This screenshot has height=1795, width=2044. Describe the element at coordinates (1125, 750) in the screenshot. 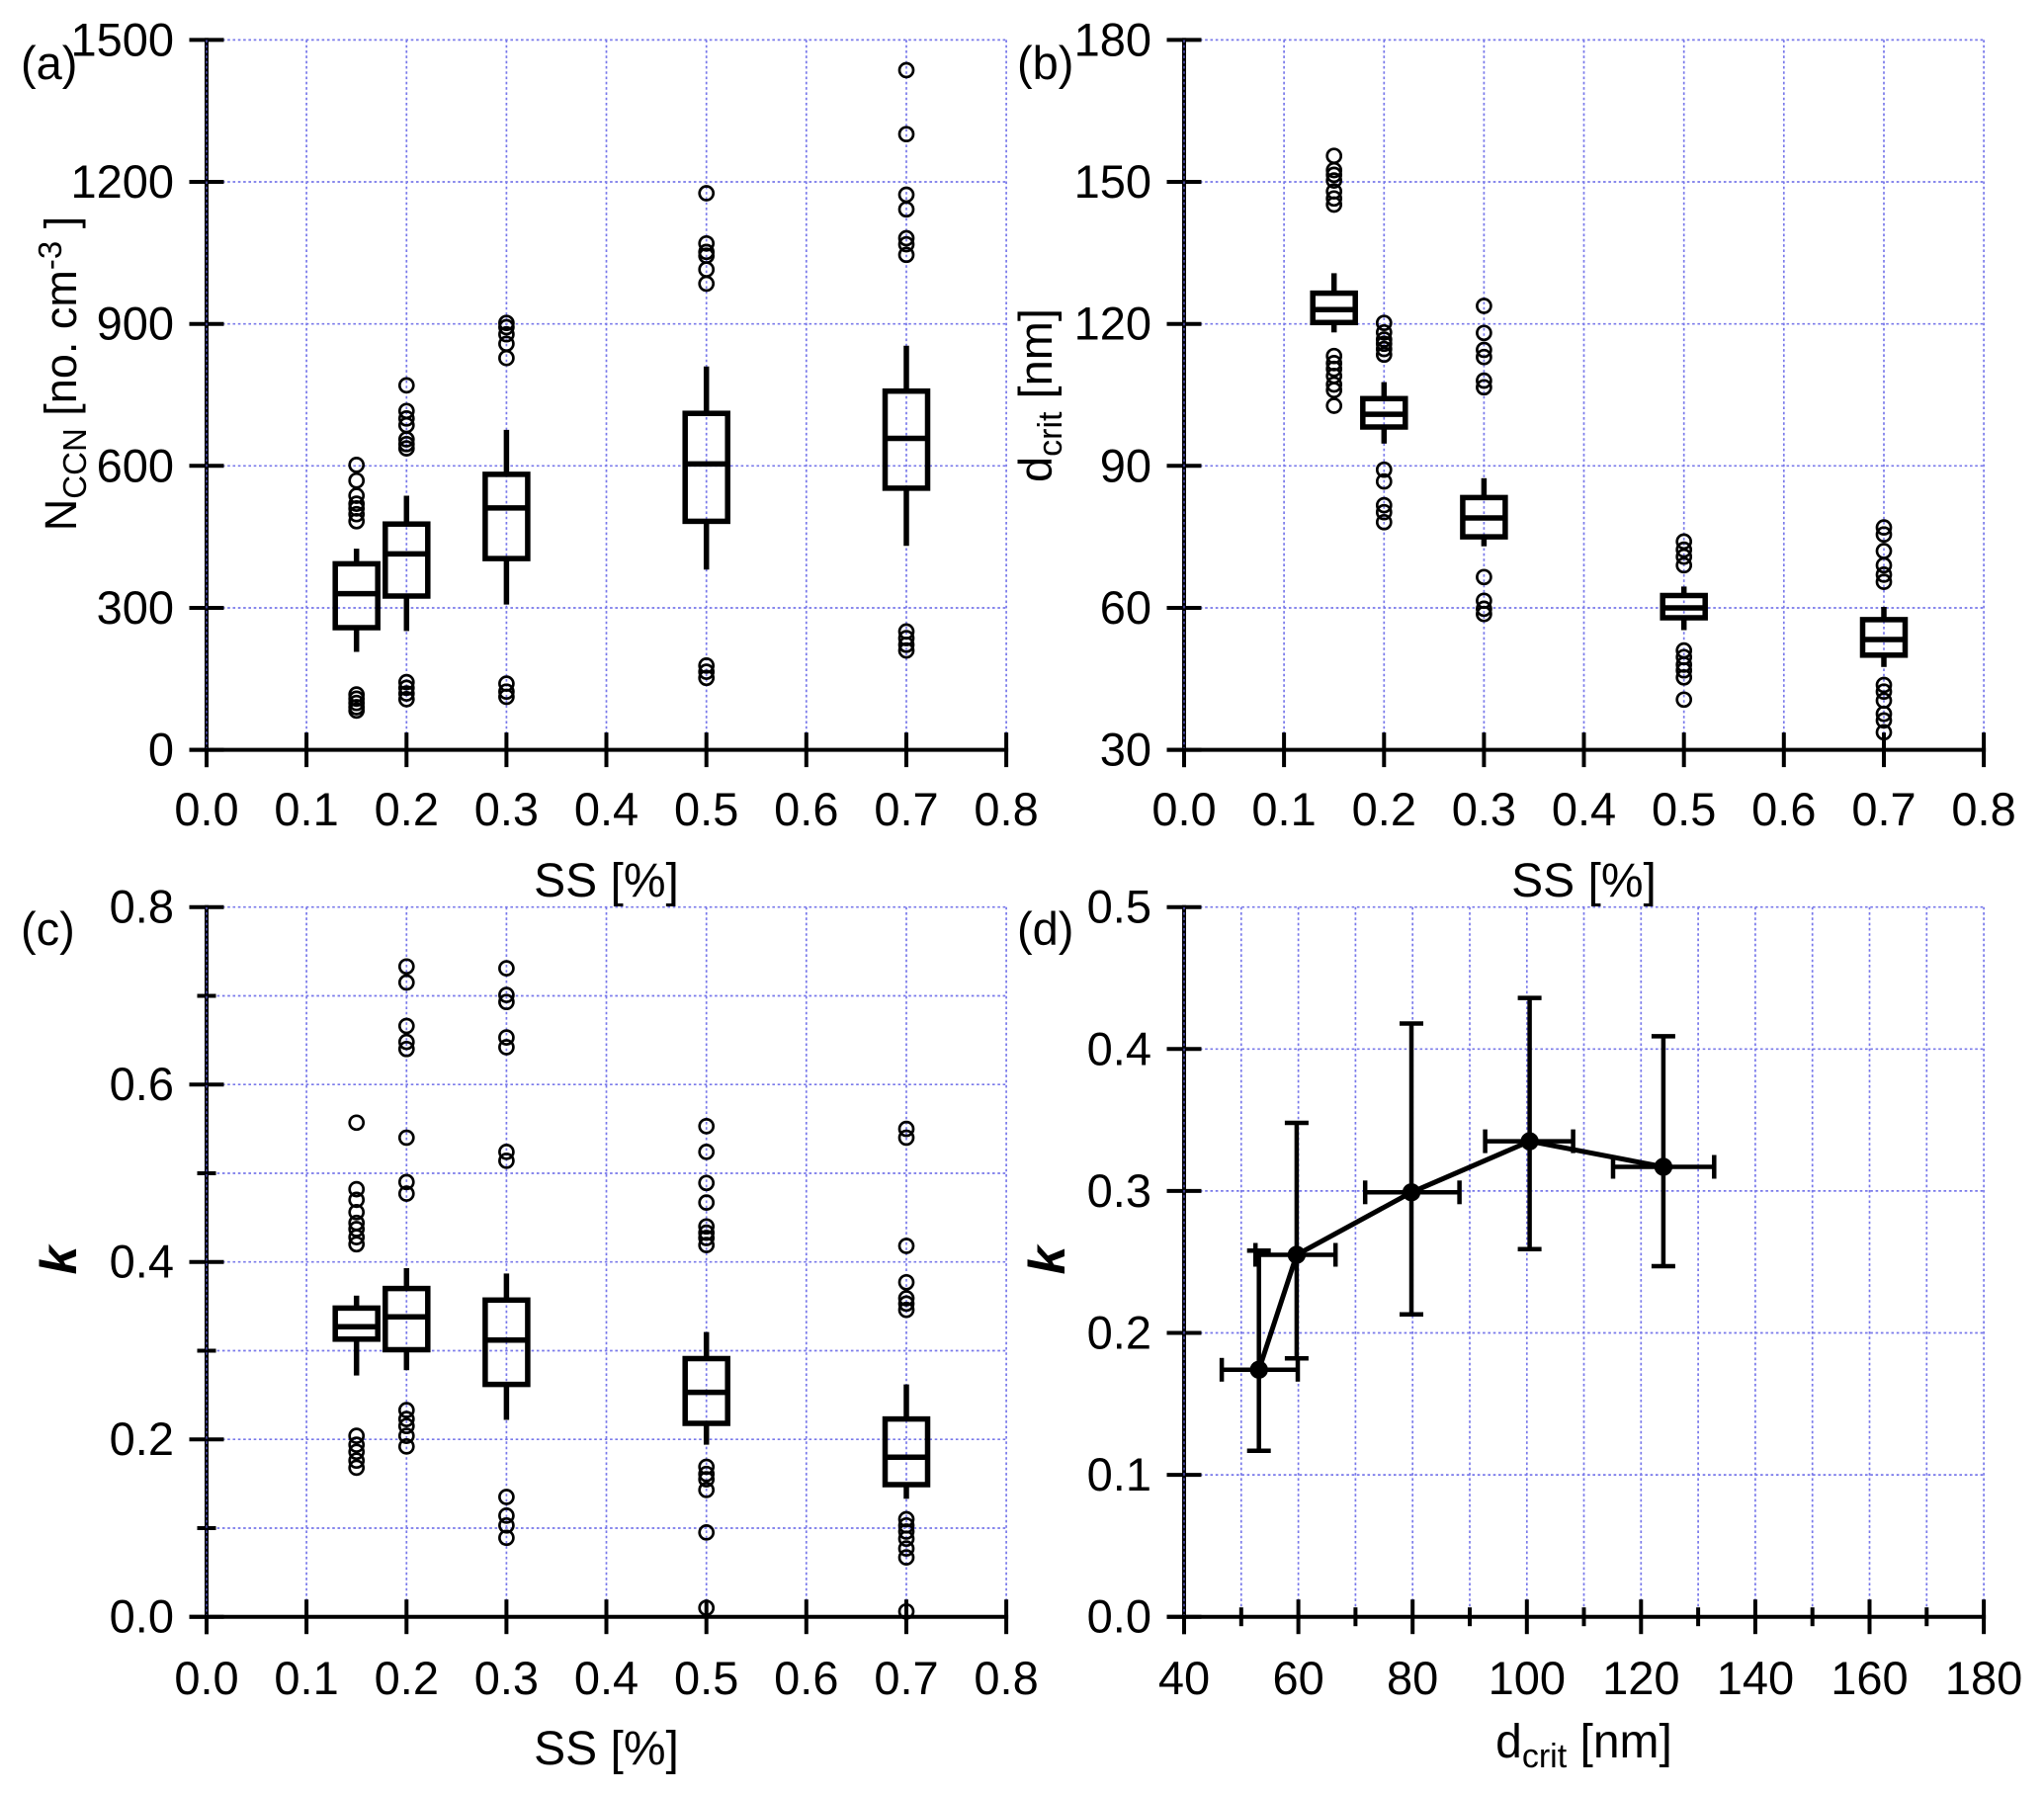

I see `svg-text: 30` at that location.